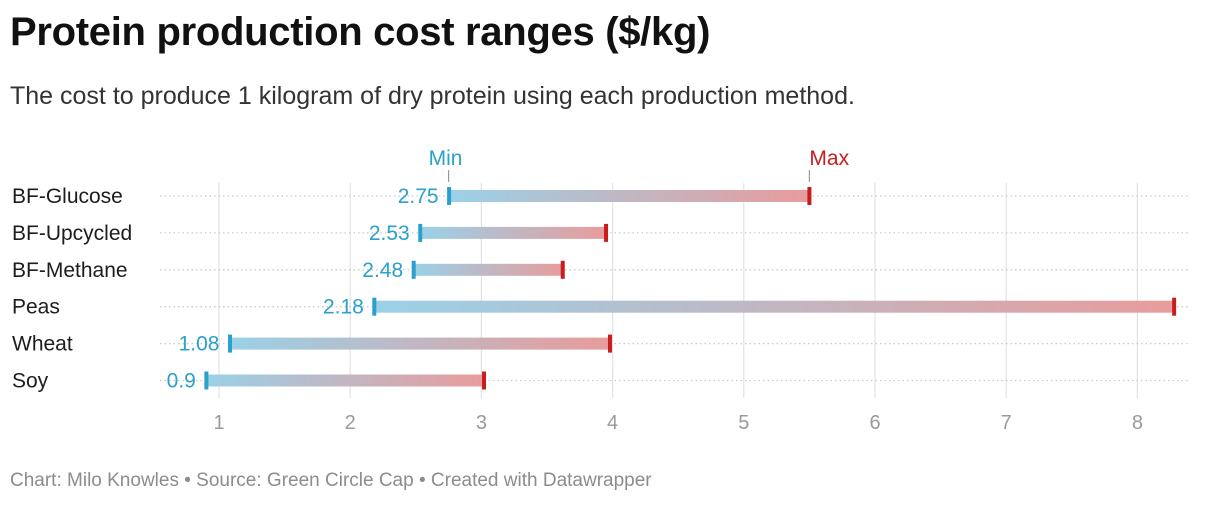 The height and width of the screenshot is (508, 1220). I want to click on legend-min-label: Min, so click(446, 158).